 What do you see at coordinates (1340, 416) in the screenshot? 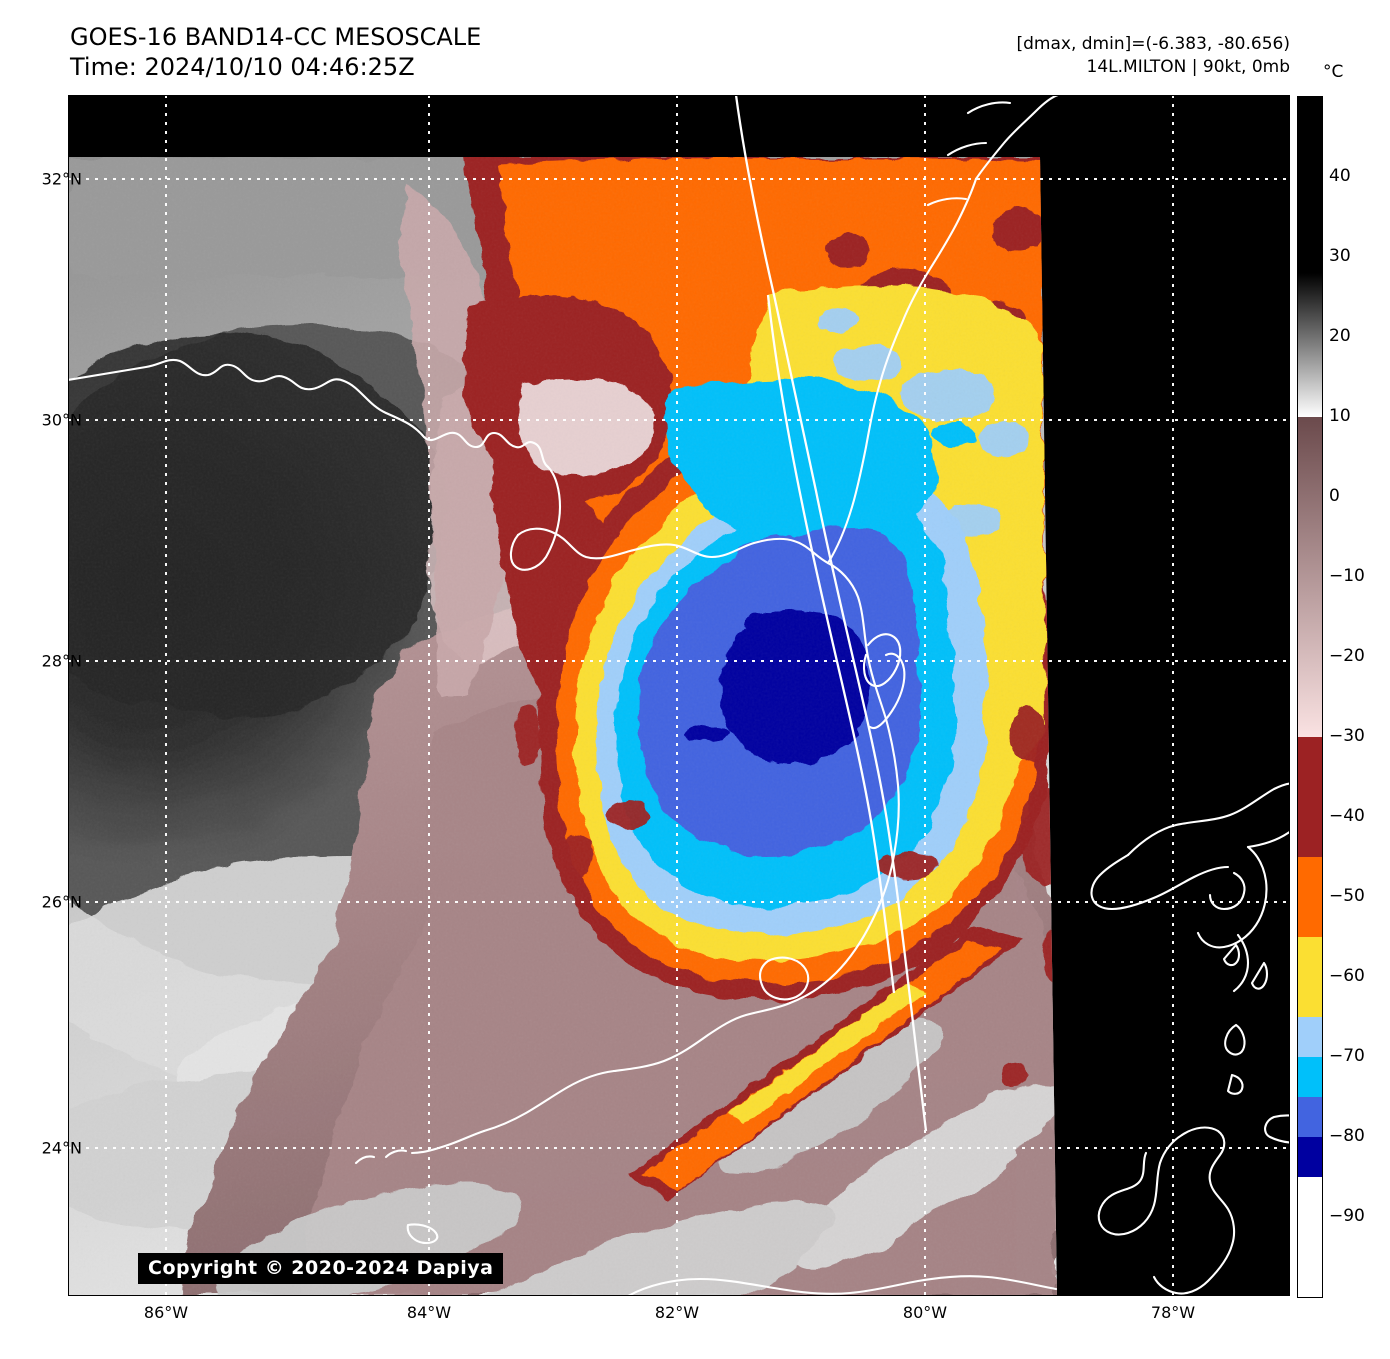
I see `colorbar-tick-10: 10` at bounding box center [1340, 416].